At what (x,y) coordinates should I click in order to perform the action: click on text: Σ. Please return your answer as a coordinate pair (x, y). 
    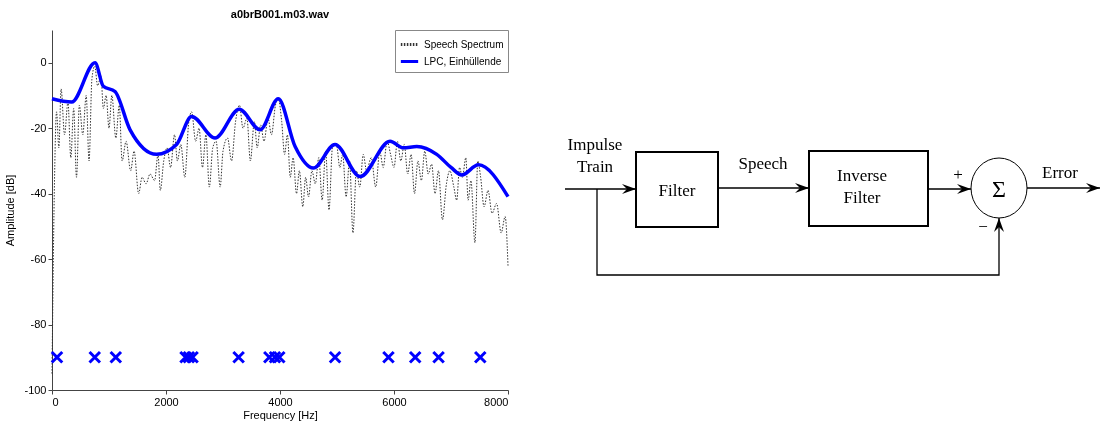
    Looking at the image, I should click on (999, 189).